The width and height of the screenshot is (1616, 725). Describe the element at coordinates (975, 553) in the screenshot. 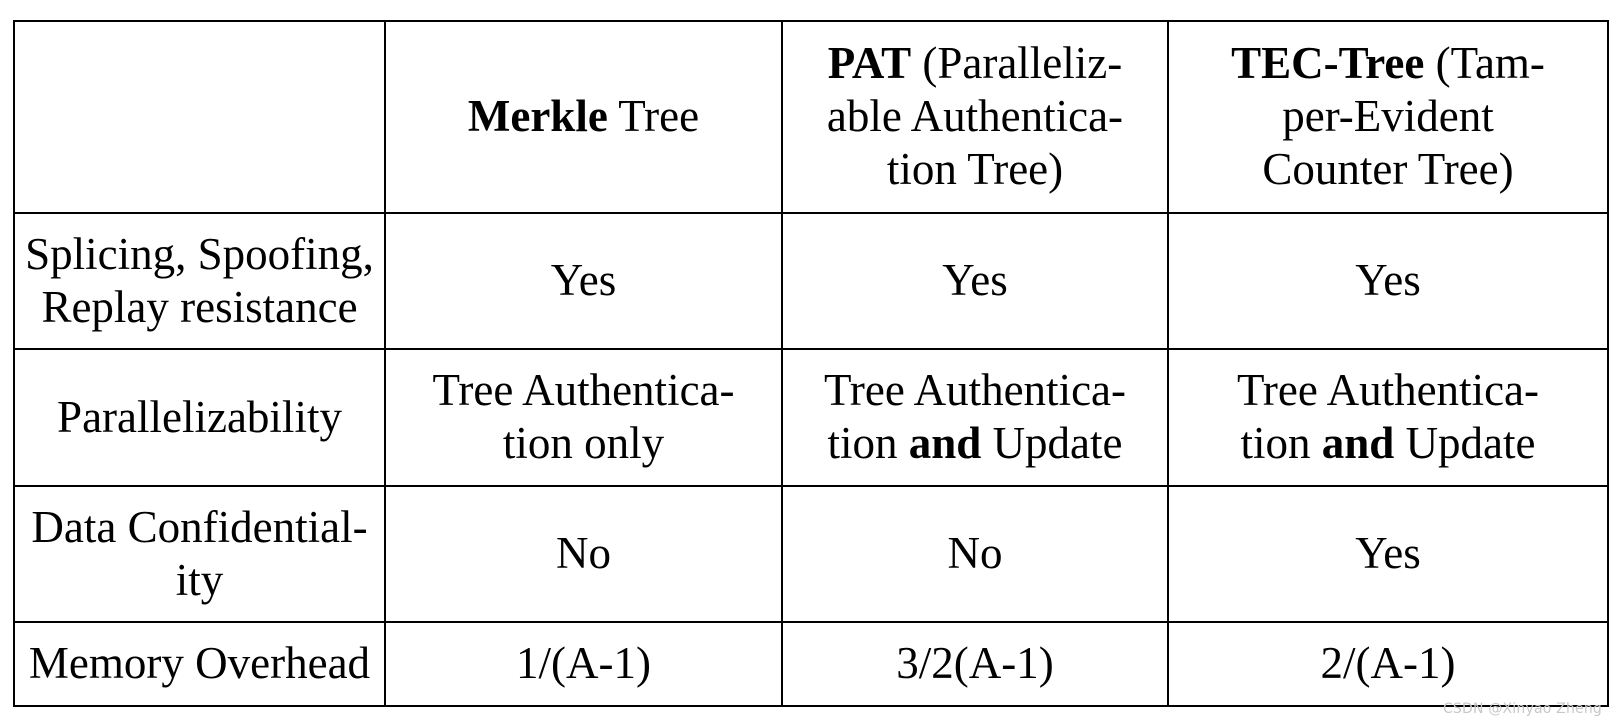

I see `cell-confidentiality-pat: No` at that location.